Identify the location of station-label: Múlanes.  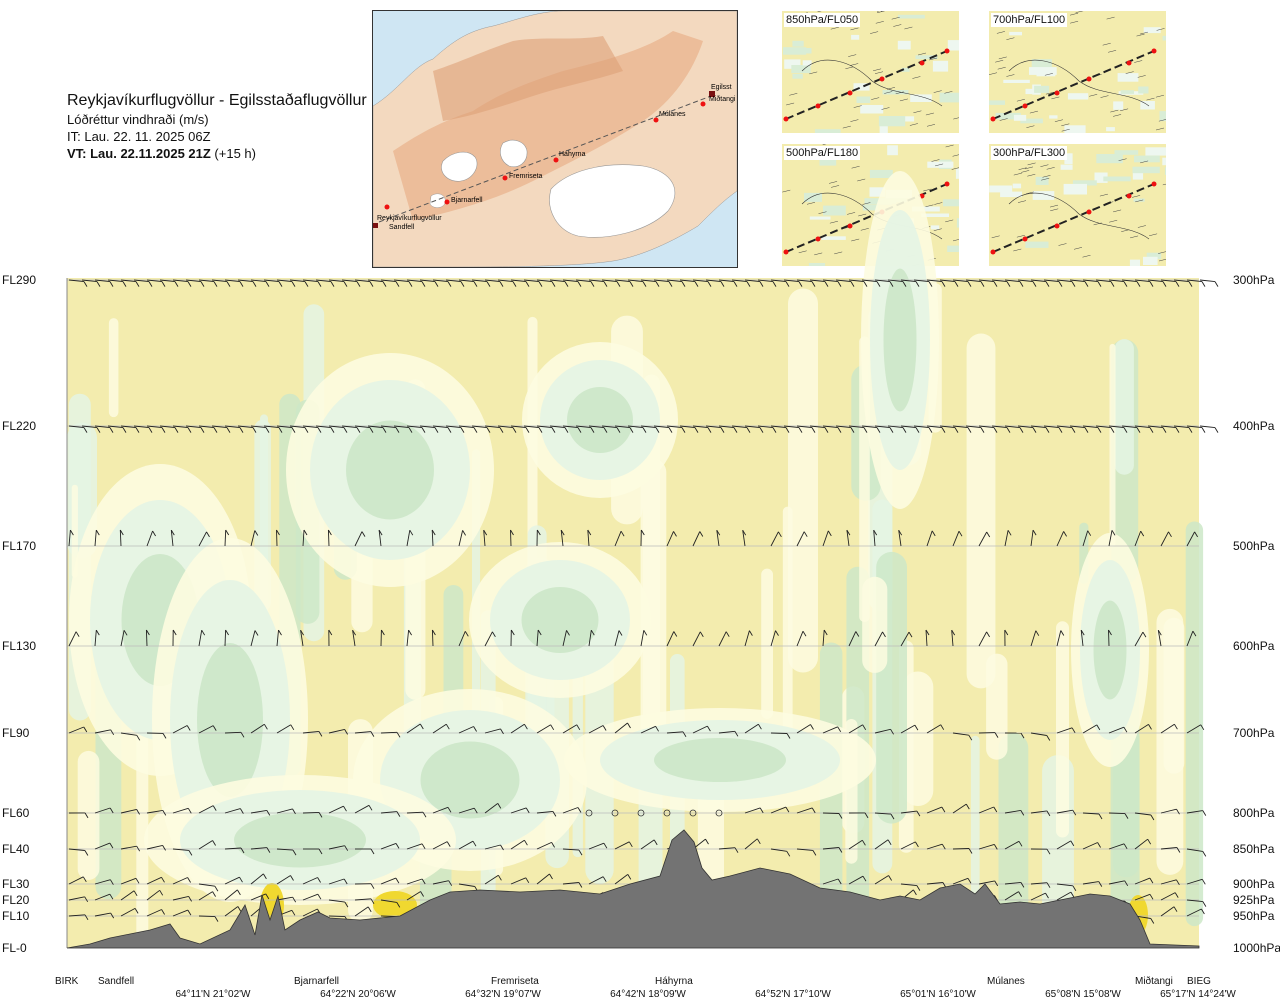
(1006, 981).